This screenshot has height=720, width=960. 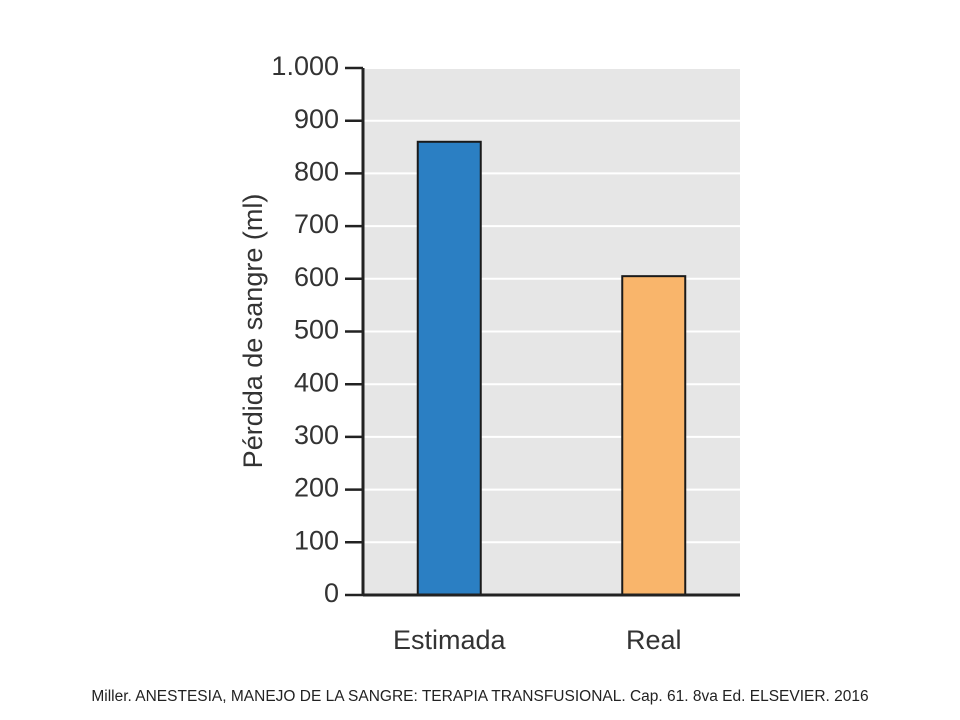 I want to click on y-axis-title: Pérdida de sangre (ml), so click(x=253, y=331).